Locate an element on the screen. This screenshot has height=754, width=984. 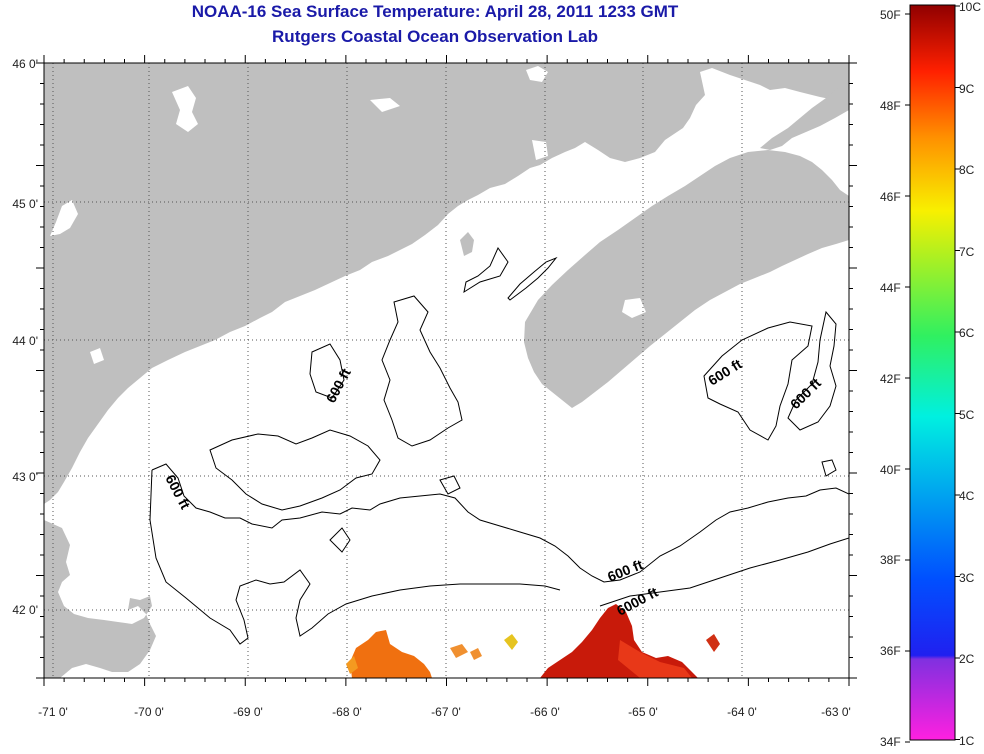
sst-patch-mid is located at coordinates (391, 654).